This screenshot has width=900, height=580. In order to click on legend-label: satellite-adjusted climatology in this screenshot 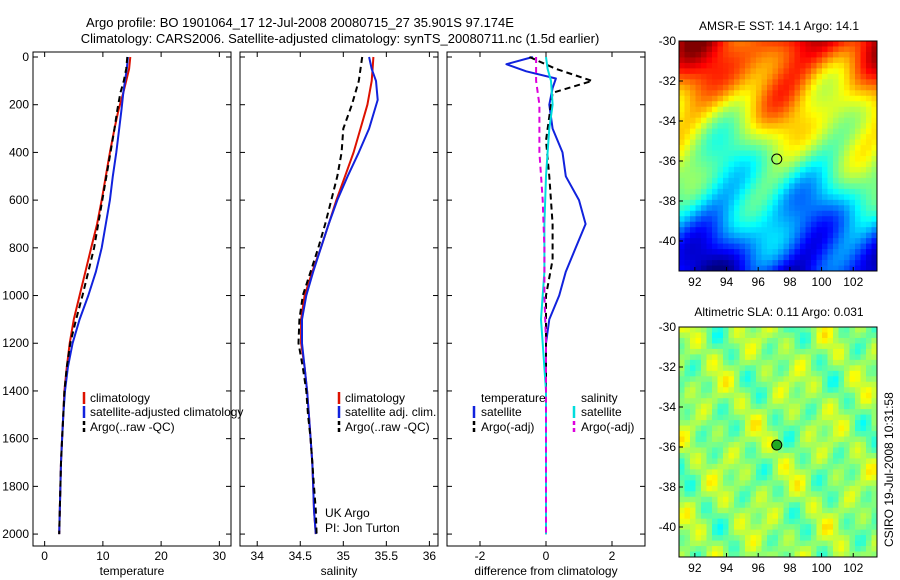, I will do `click(166, 412)`.